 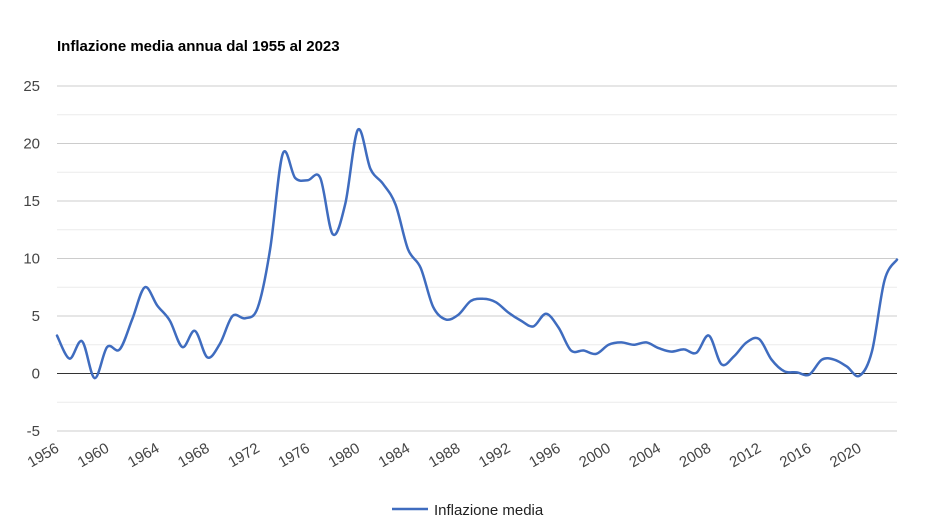 I want to click on x-tick-label: 1984, so click(x=394, y=455).